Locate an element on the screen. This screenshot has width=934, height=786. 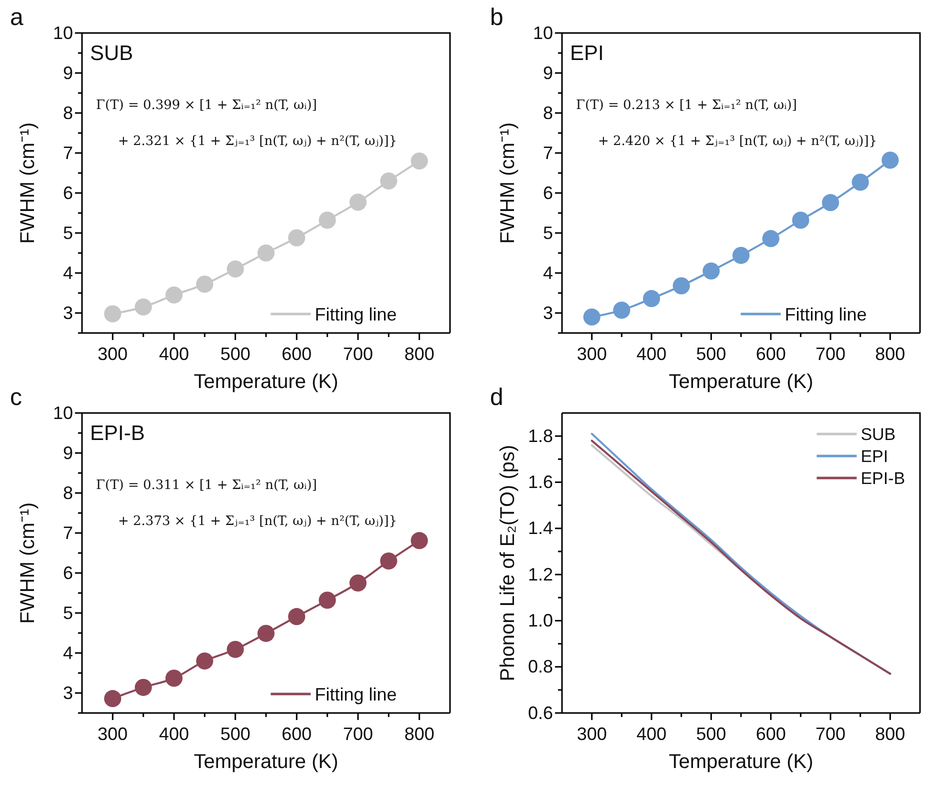
y-tick-label: 1.6 is located at coordinates (540, 482).